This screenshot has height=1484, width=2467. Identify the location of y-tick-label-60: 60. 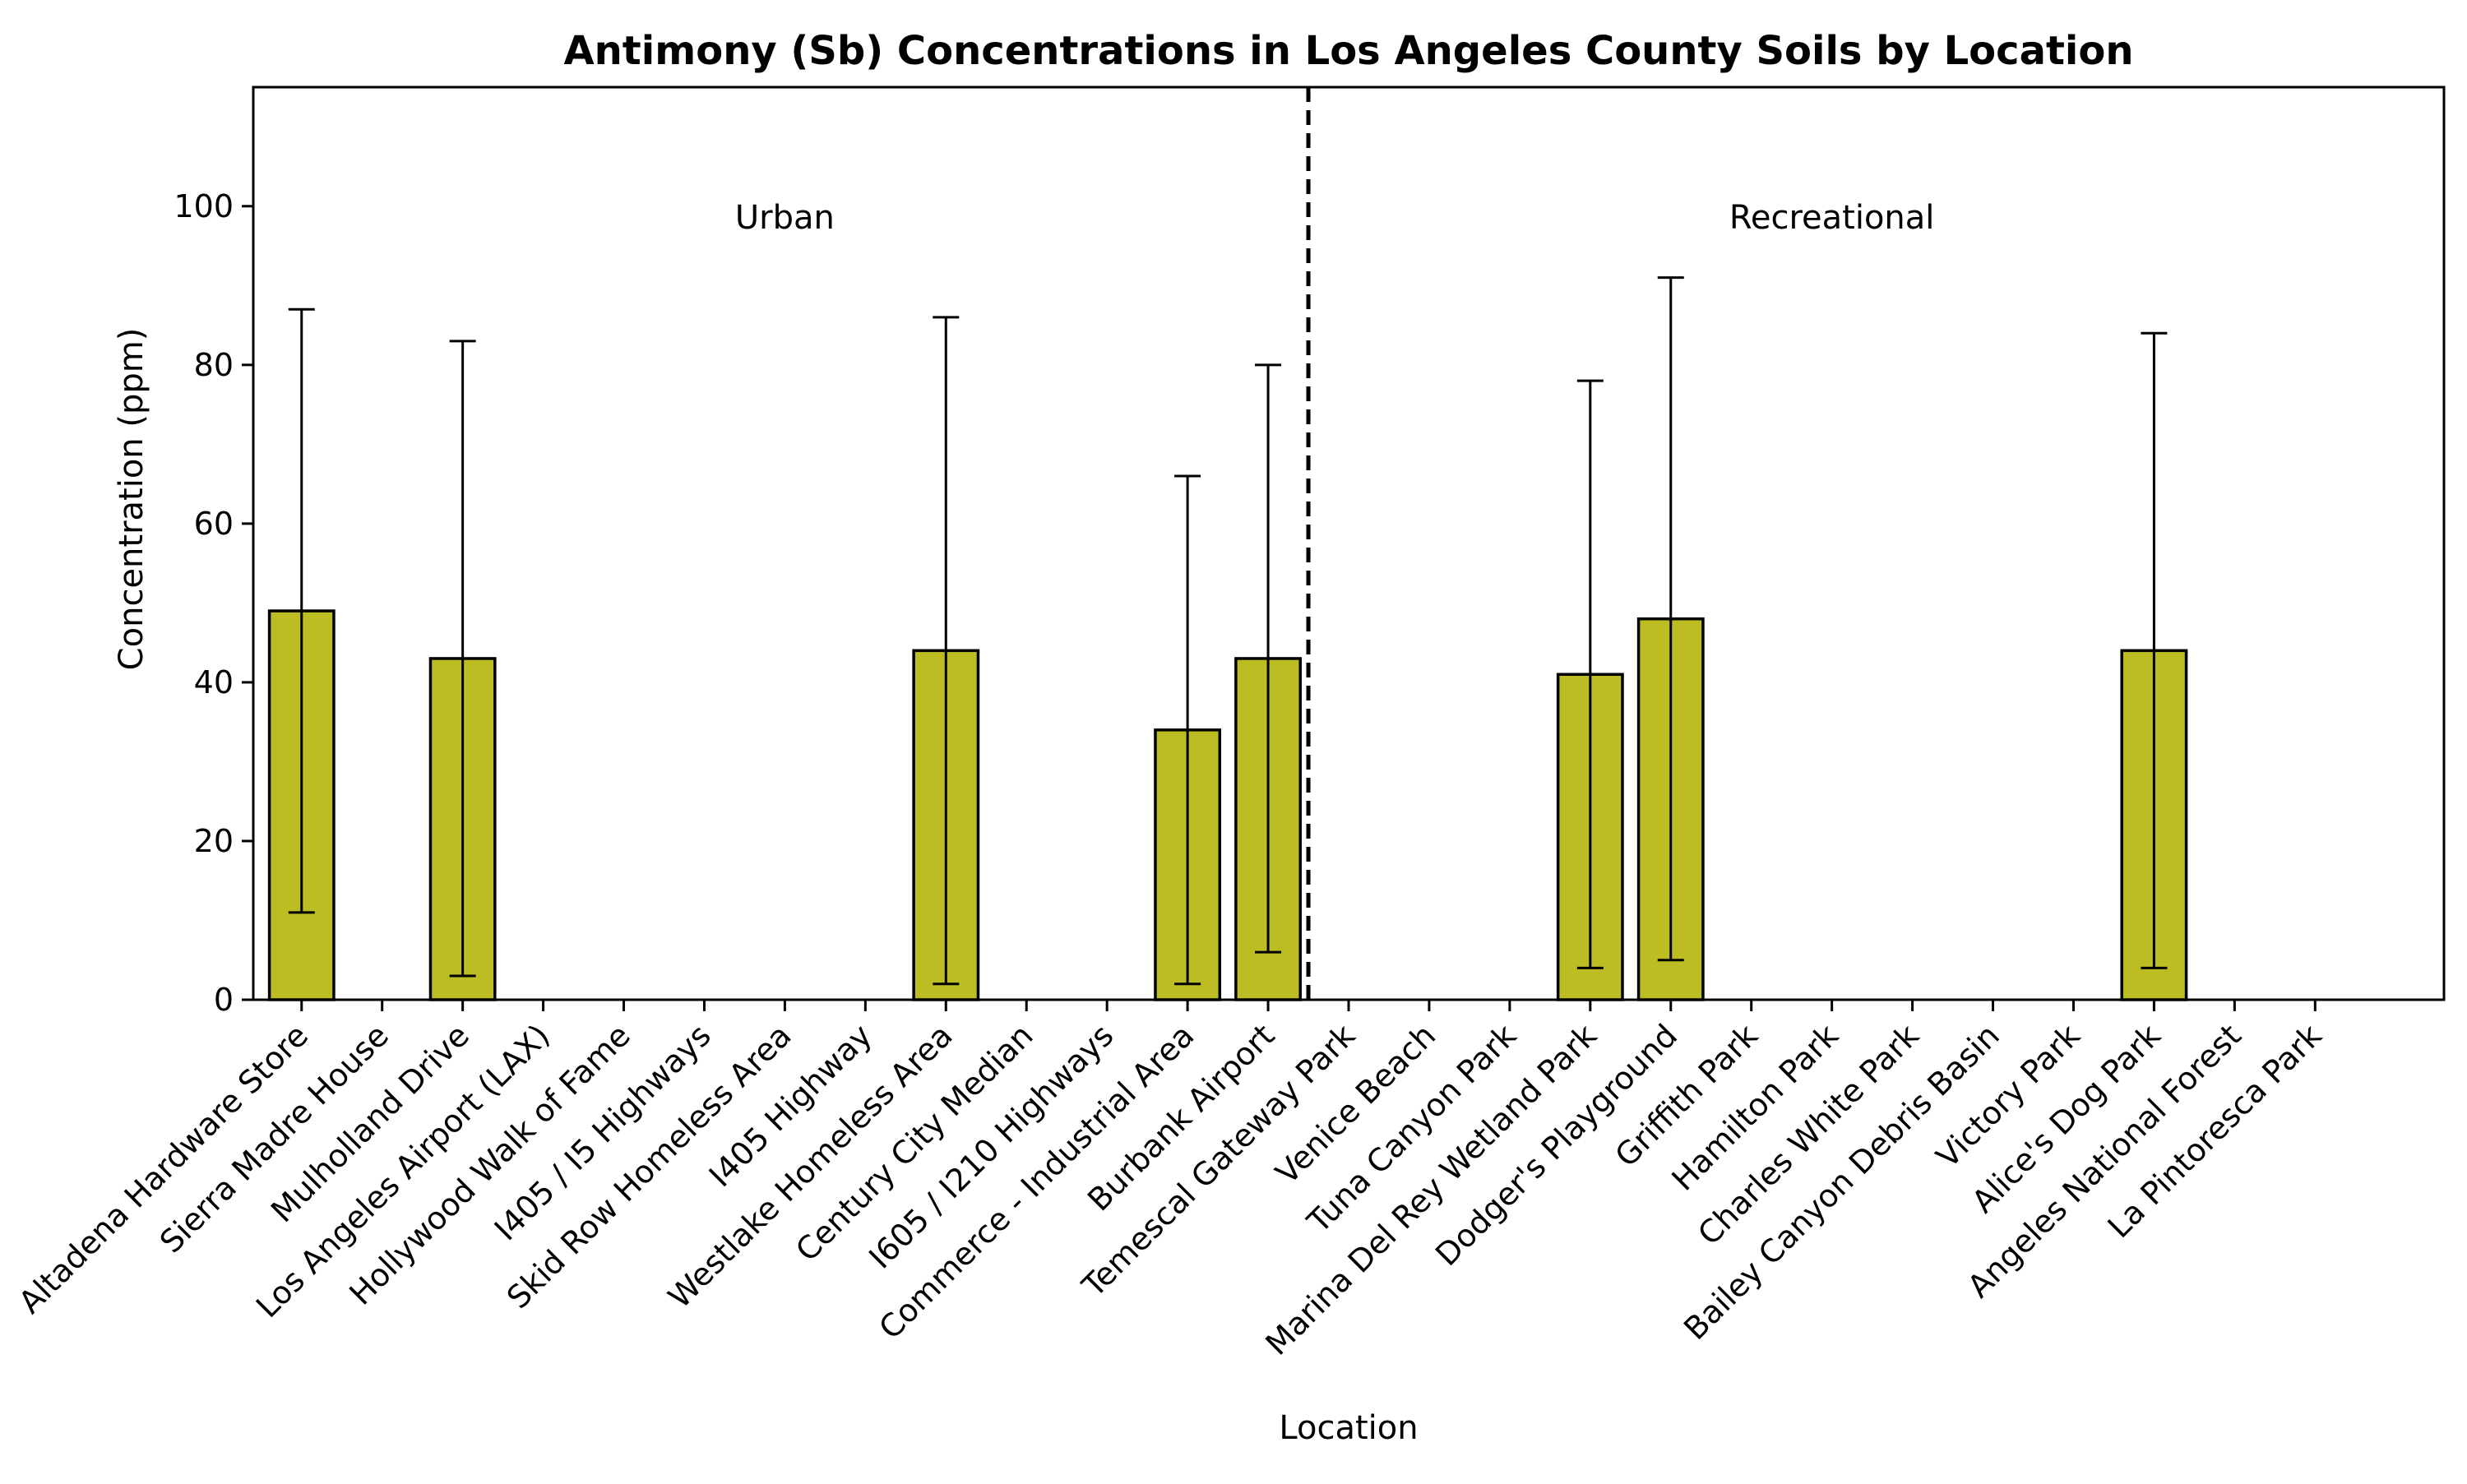
(214, 524).